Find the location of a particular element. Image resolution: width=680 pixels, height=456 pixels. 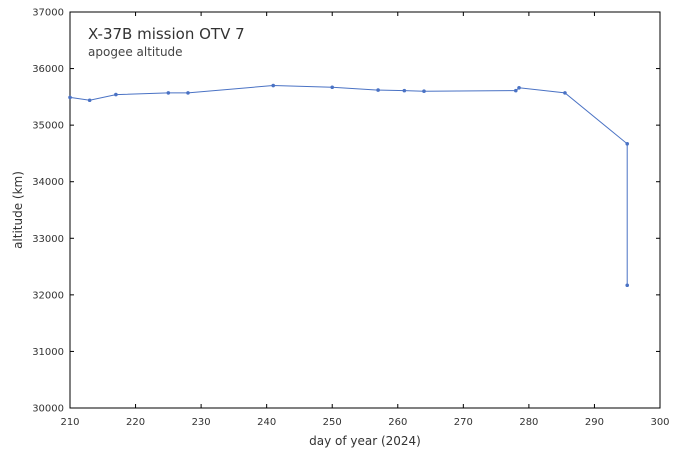

x-tick-label: 220 is located at coordinates (135, 422).